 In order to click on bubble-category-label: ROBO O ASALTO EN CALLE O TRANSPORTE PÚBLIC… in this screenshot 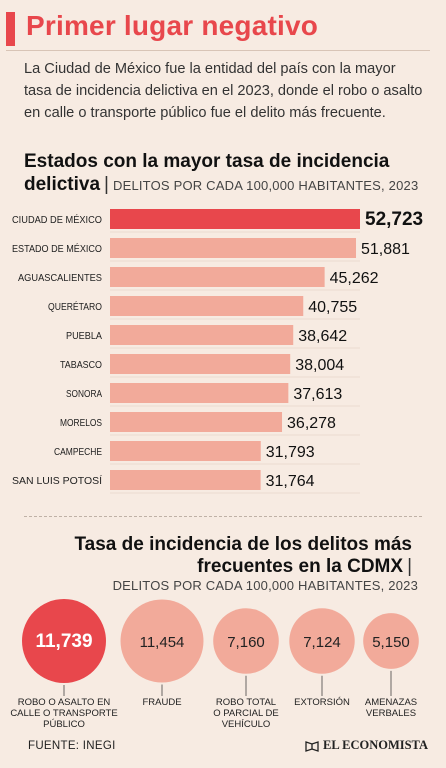, I will do `click(63, 713)`.